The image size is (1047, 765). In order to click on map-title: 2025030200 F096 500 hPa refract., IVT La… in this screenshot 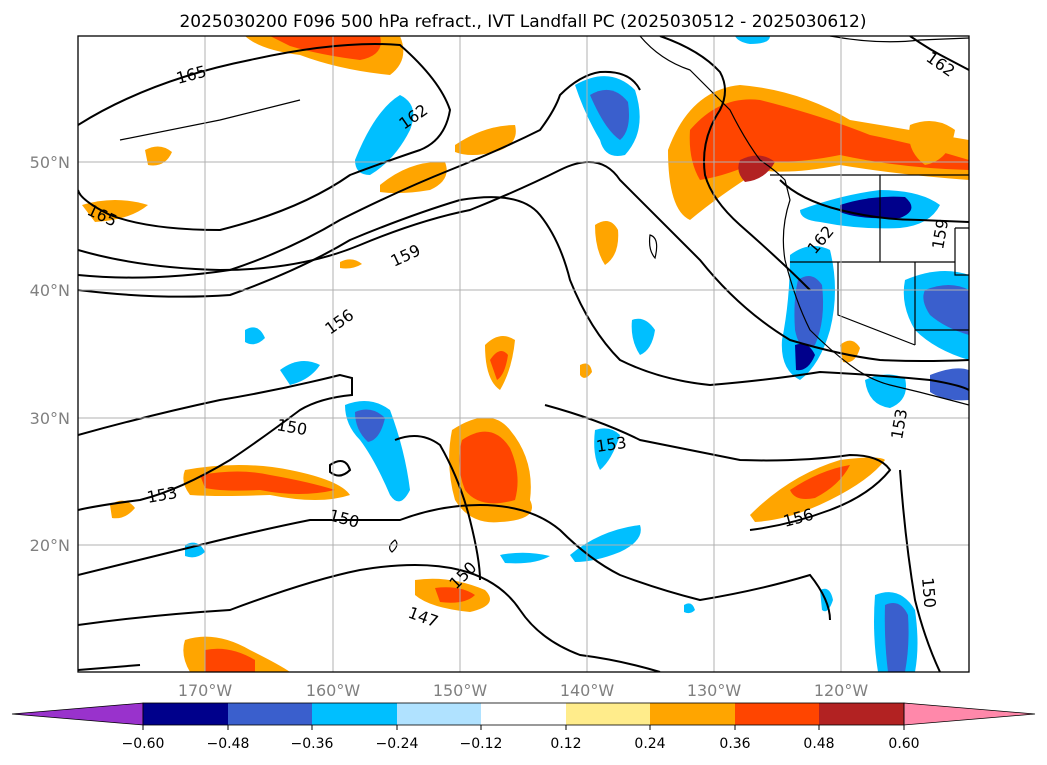, I will do `click(522, 22)`.